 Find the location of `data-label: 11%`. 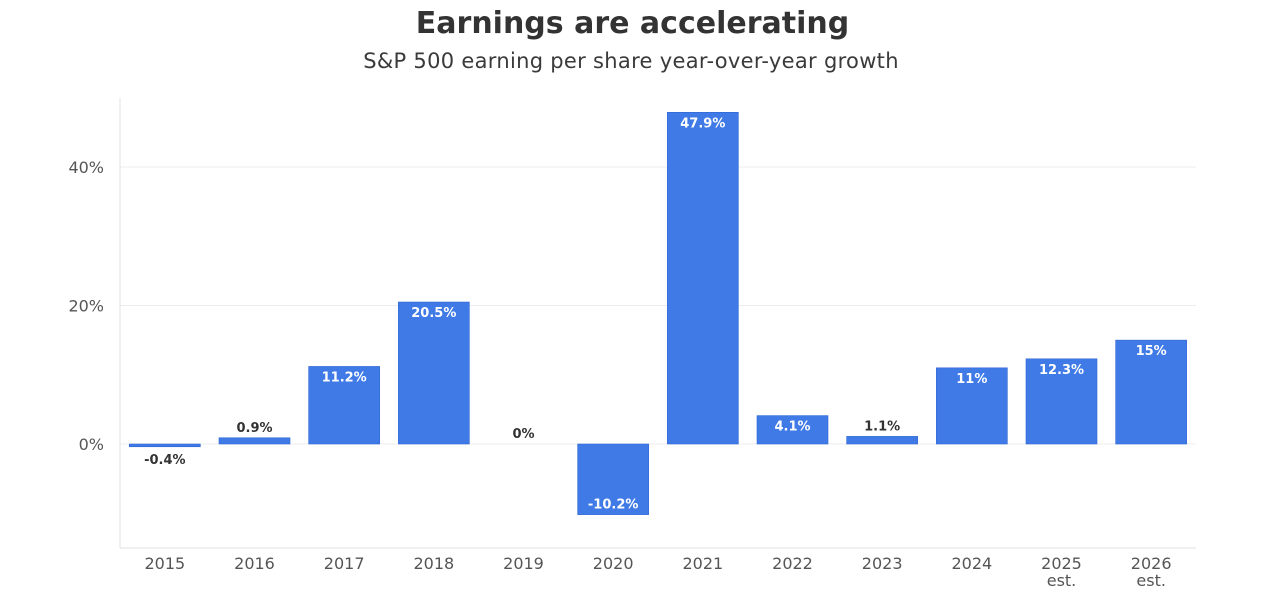

data-label: 11% is located at coordinates (971, 379).